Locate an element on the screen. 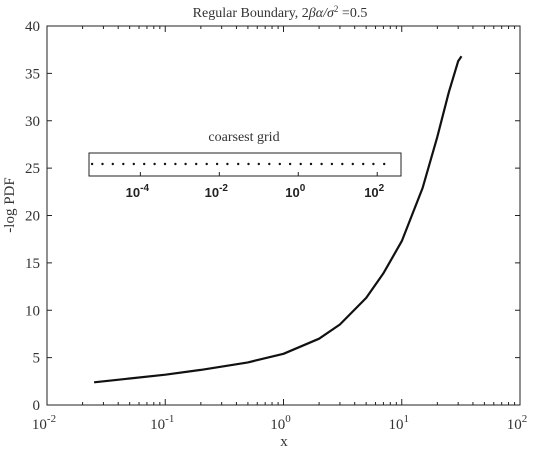  inset-tick-exponent: 2 is located at coordinates (382, 188).